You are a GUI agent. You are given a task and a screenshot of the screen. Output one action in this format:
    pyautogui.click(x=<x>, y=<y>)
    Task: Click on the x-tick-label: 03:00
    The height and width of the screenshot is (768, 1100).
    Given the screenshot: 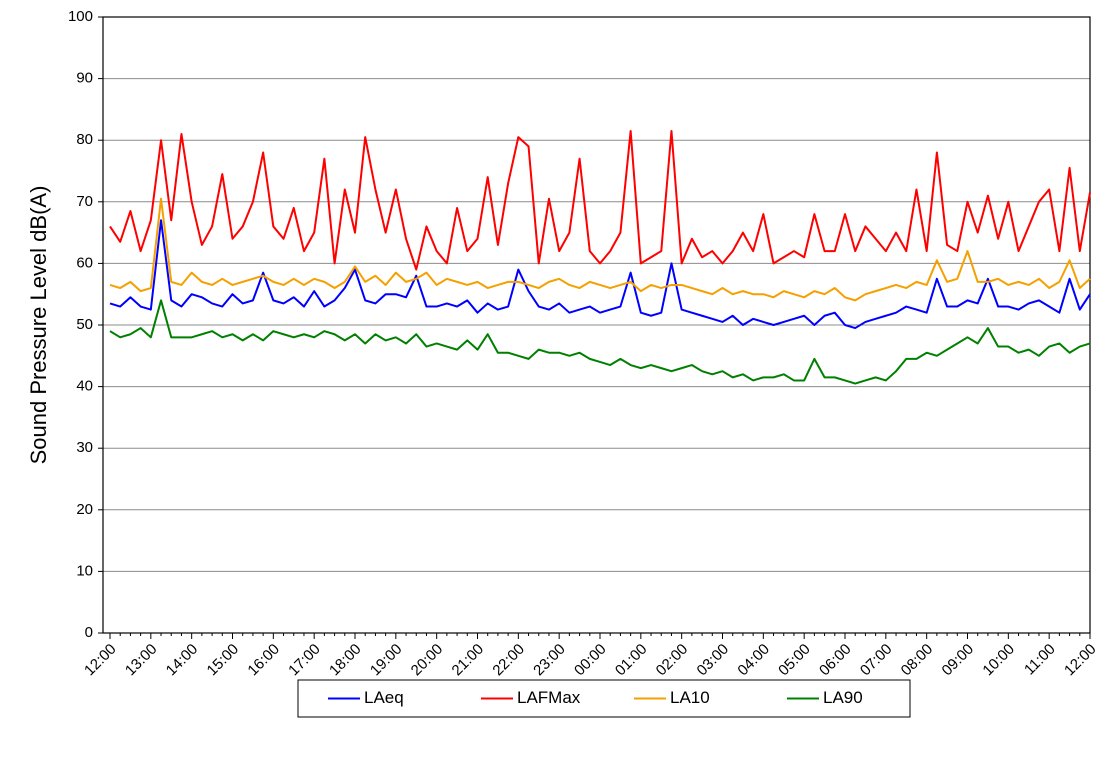 What is the action you would take?
    pyautogui.click(x=713, y=660)
    